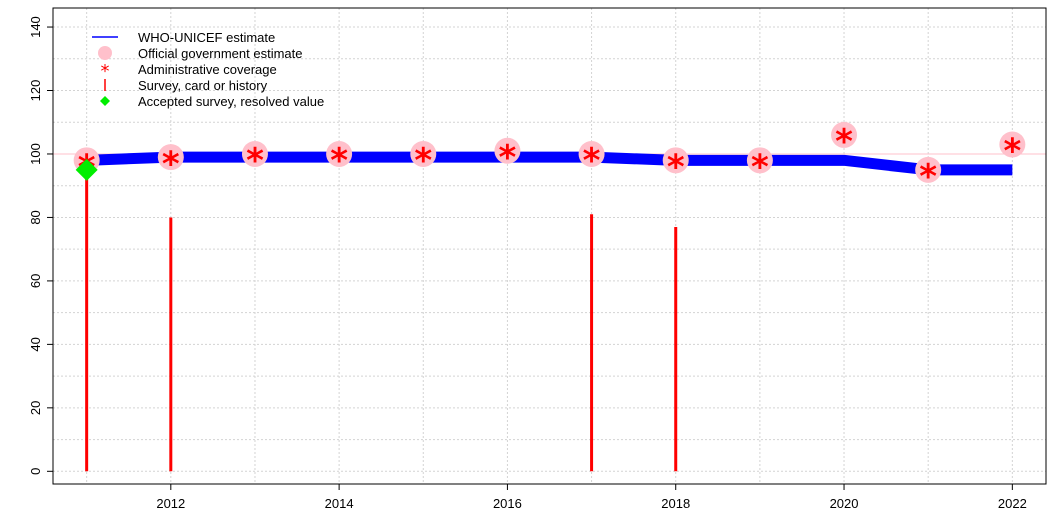  Describe the element at coordinates (339, 503) in the screenshot. I see `x-tick-label: 2014` at that location.